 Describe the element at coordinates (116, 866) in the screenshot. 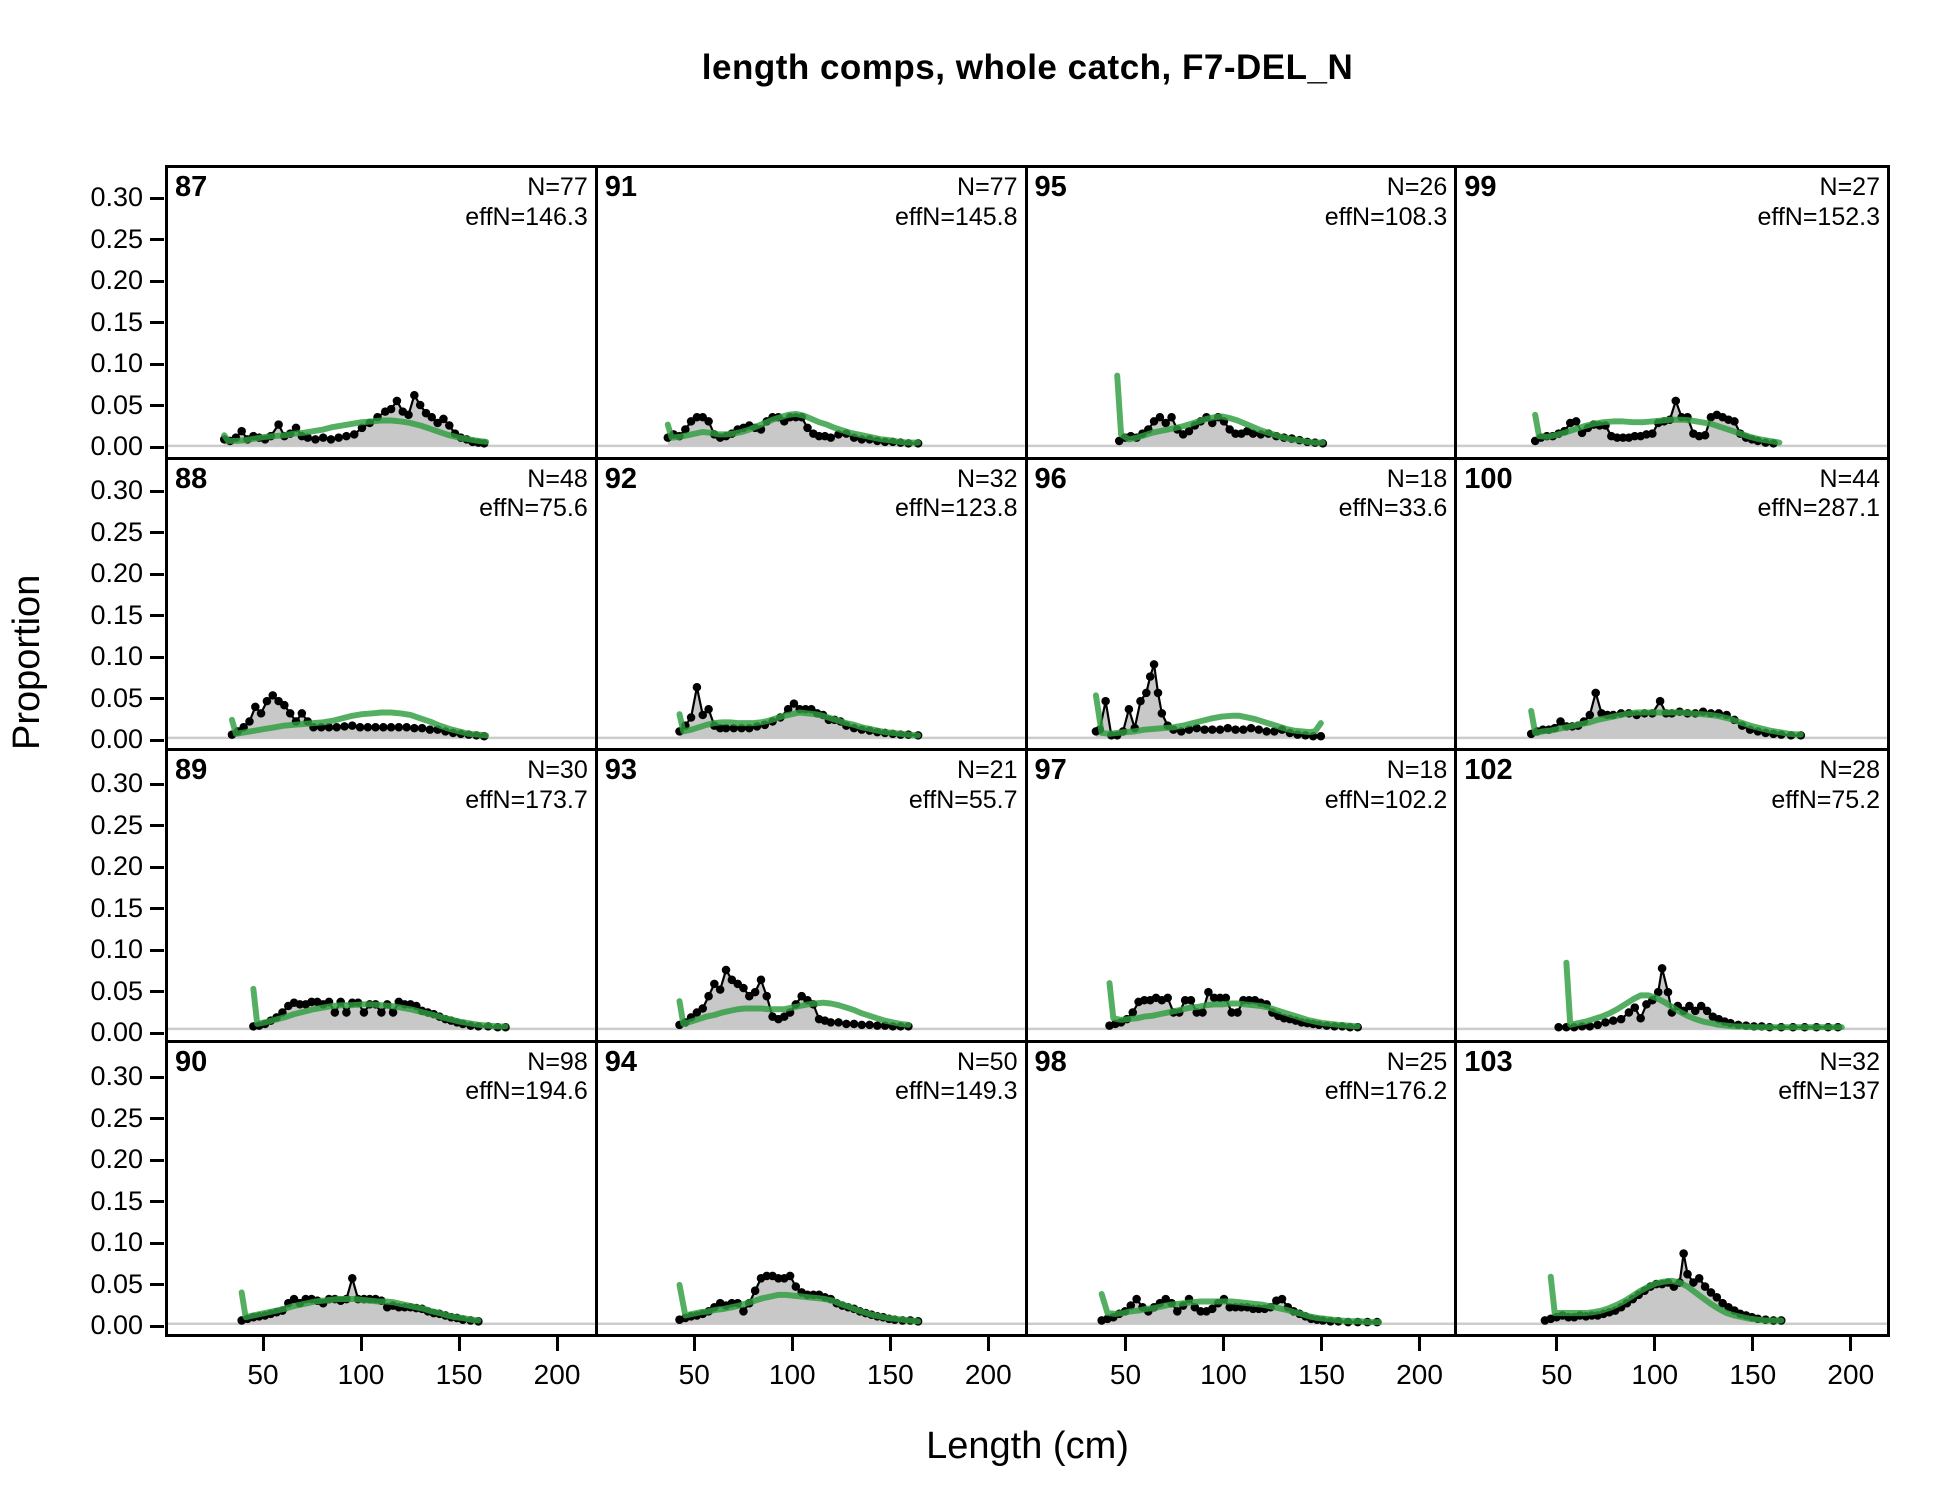

I see `y-tick-label: 0.20` at that location.